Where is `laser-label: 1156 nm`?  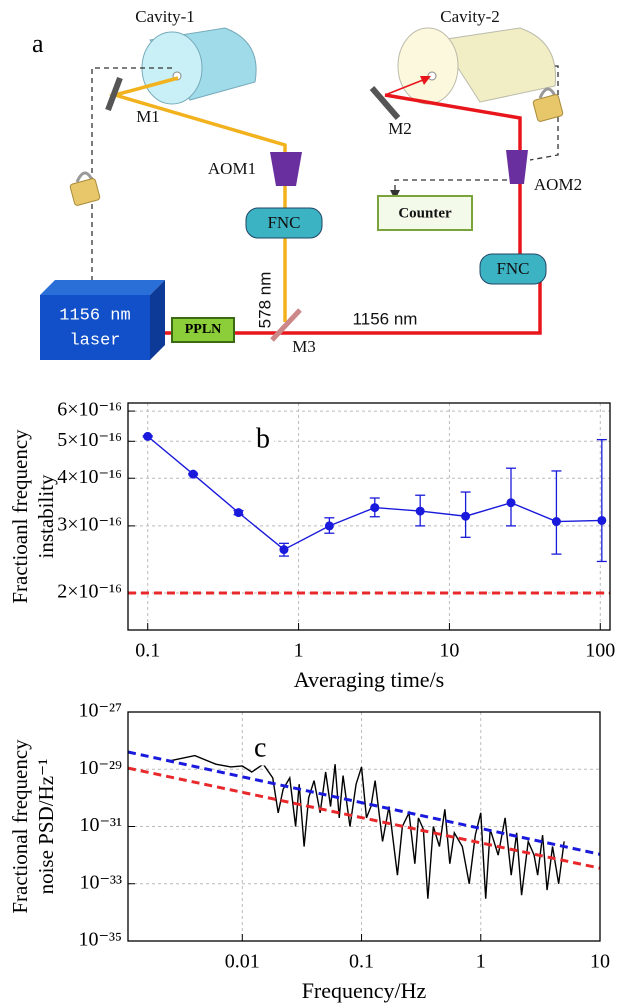
laser-label: 1156 nm is located at coordinates (94, 315).